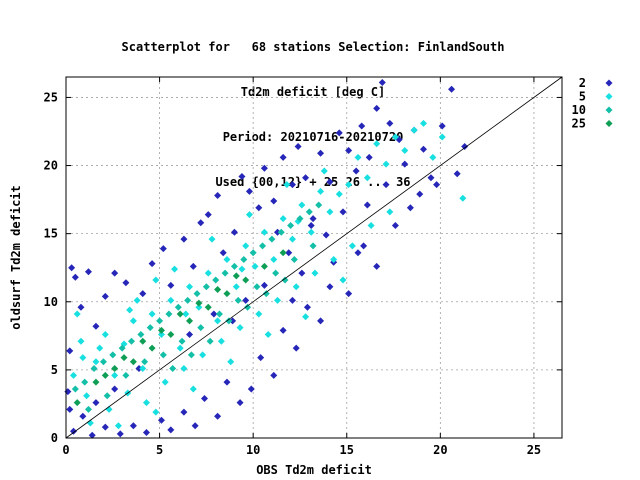  What do you see at coordinates (51, 166) in the screenshot?
I see `y-tick-label: 20` at bounding box center [51, 166].